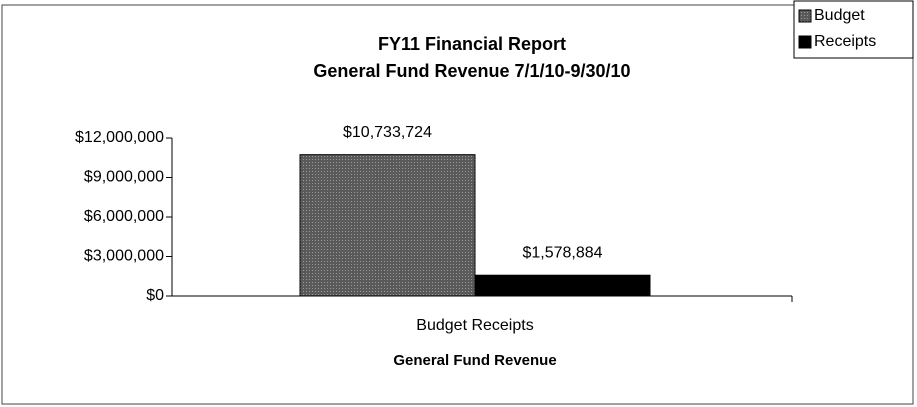 The width and height of the screenshot is (917, 407). What do you see at coordinates (474, 325) in the screenshot?
I see `x-tick-label: Budget Receipts` at bounding box center [474, 325].